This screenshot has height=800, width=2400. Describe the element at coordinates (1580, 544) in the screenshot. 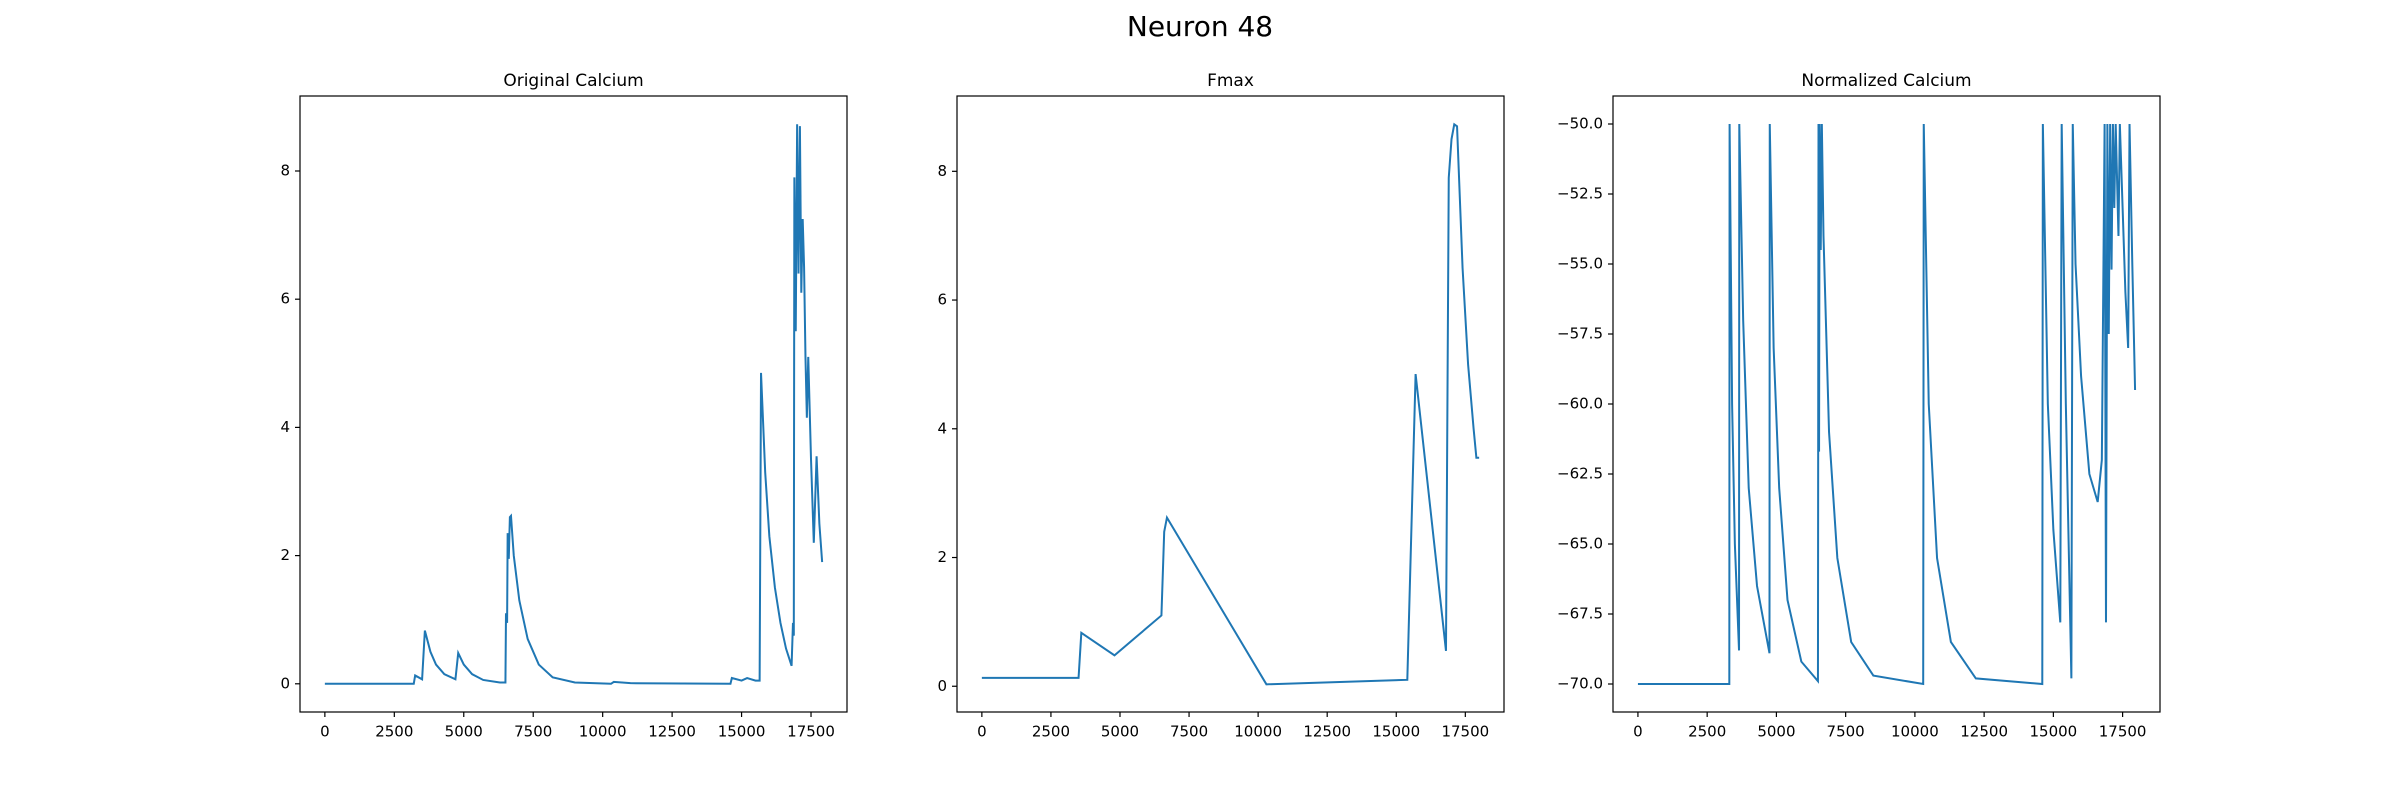

I see `y-tick-label: −65.0` at that location.